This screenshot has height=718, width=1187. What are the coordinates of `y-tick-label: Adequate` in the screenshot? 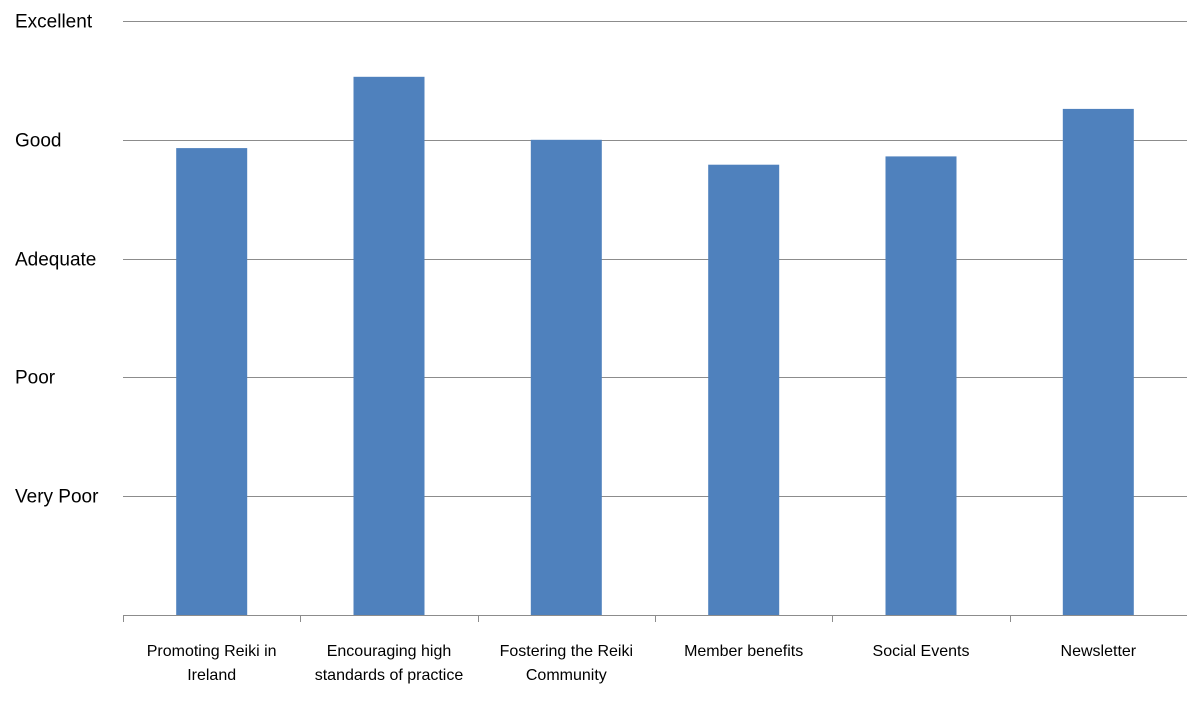 It's located at (55, 260).